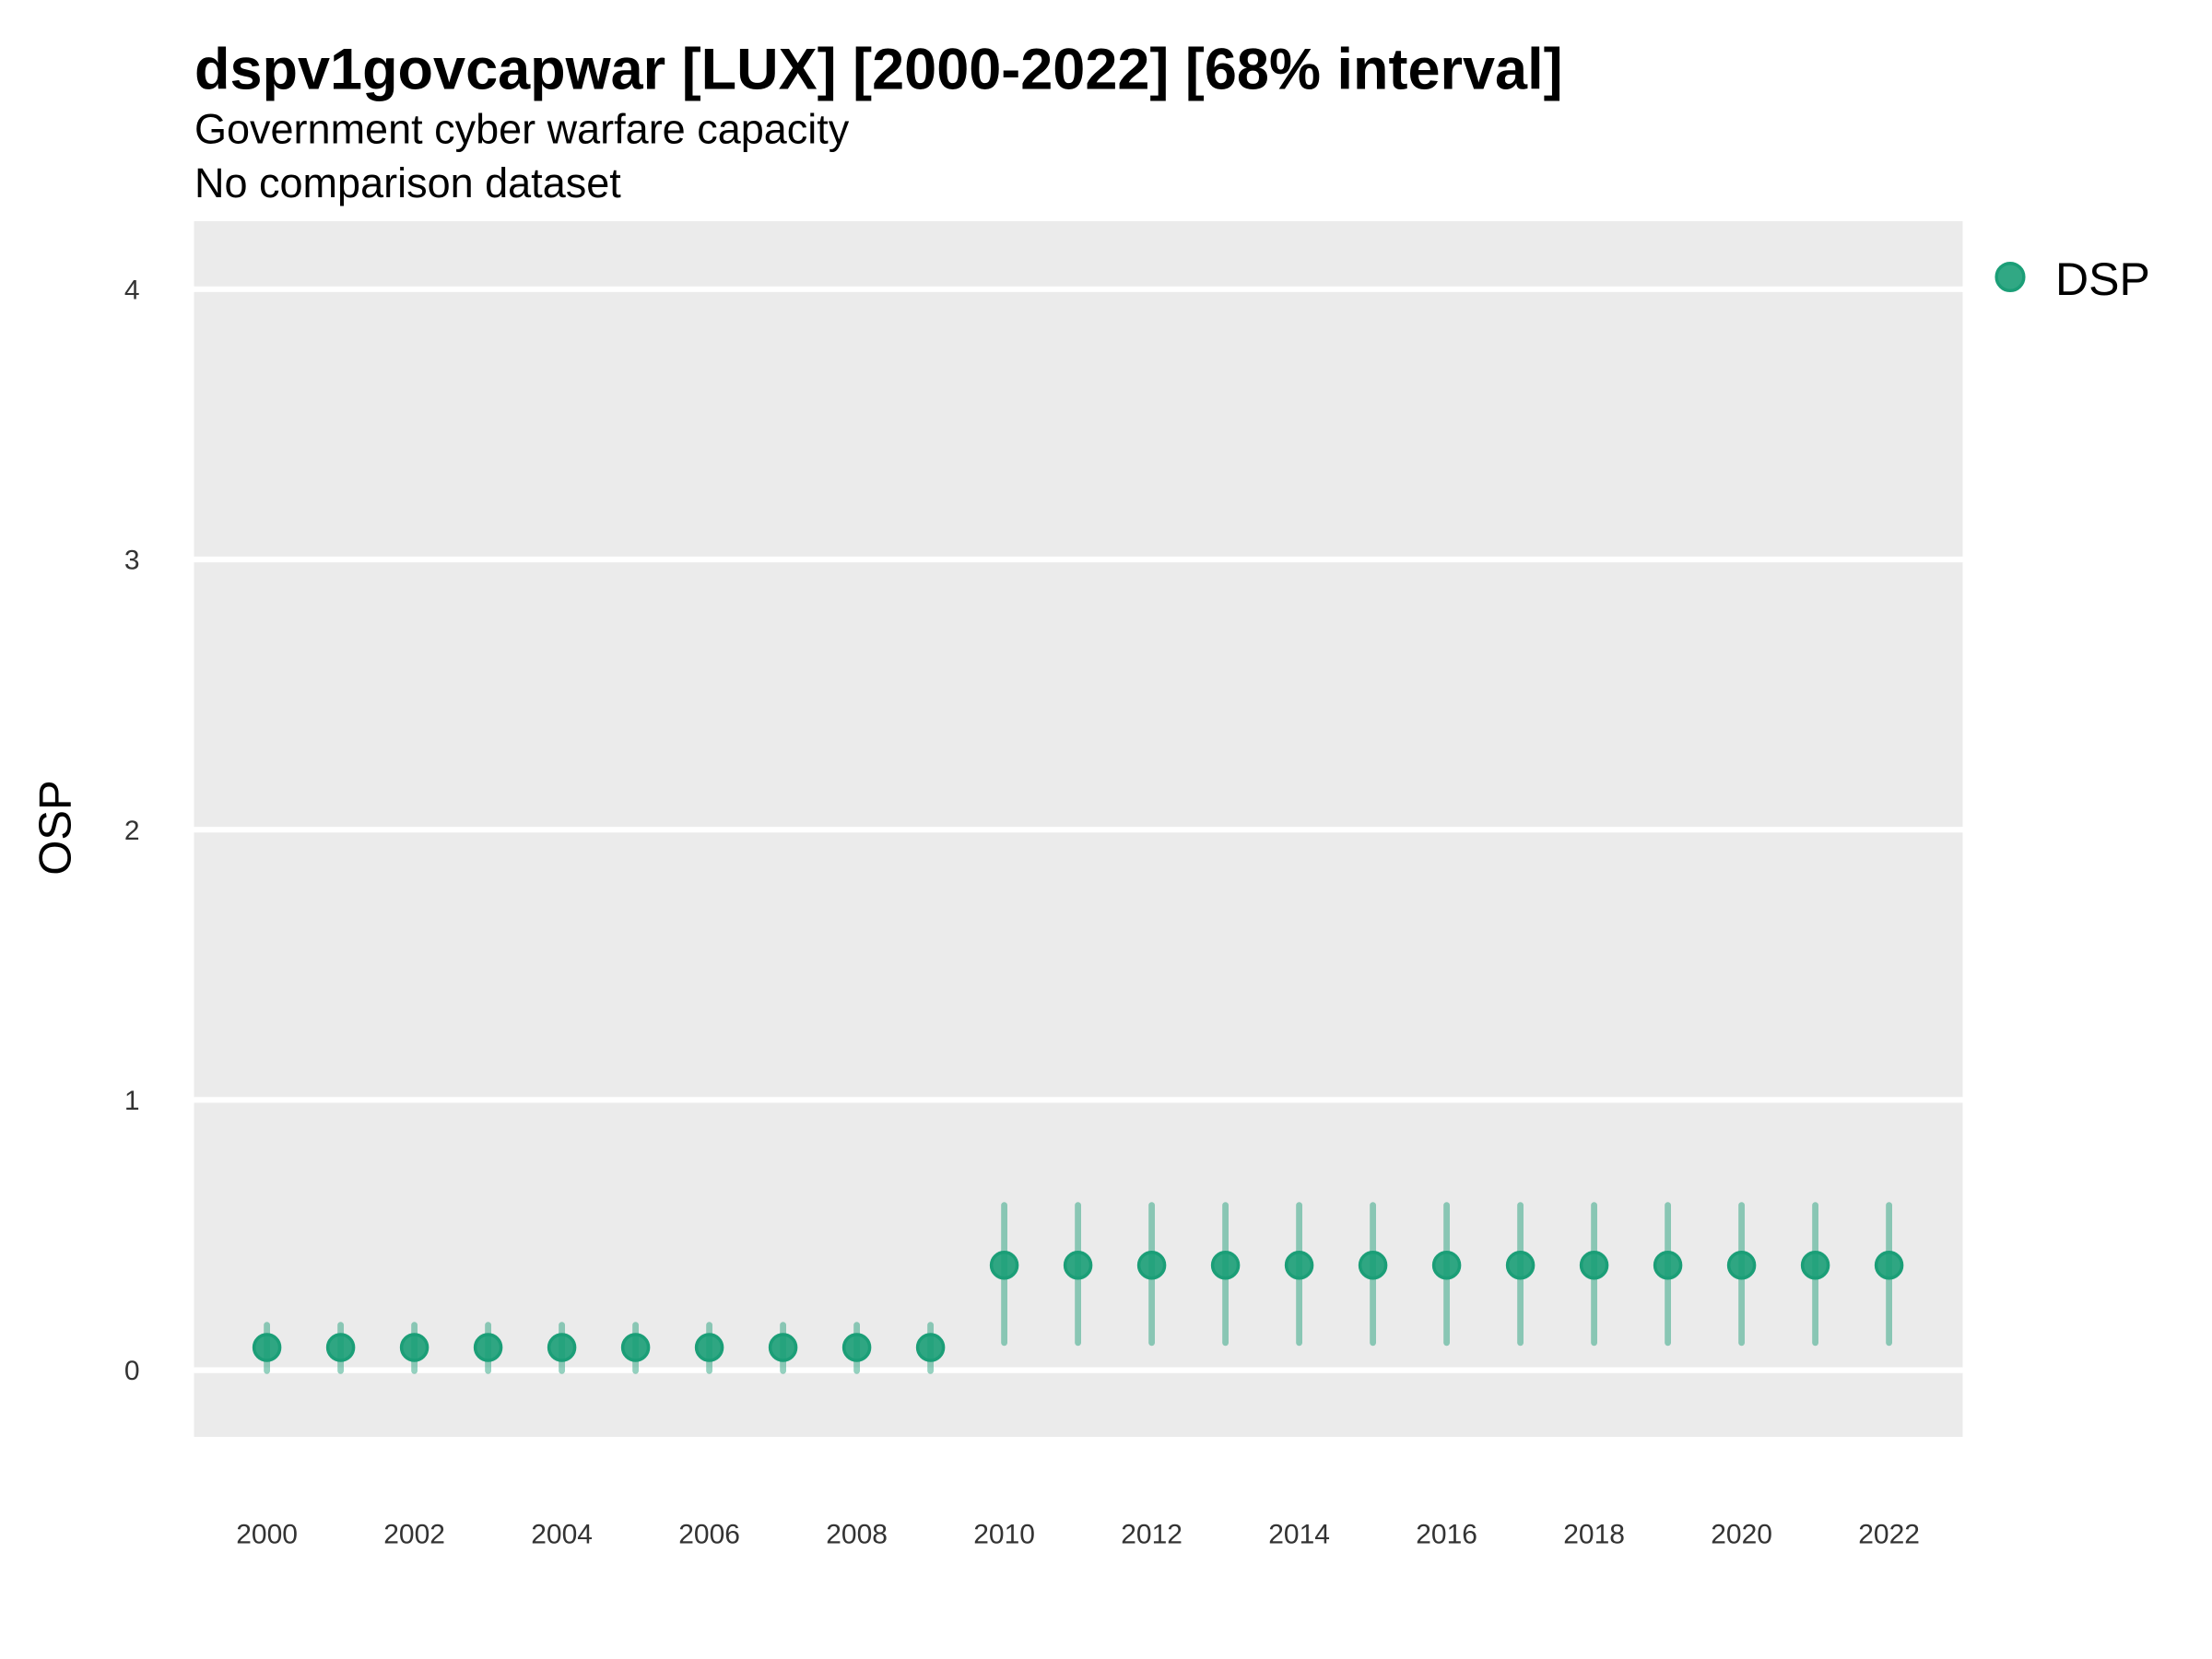 The width and height of the screenshot is (2212, 1659). I want to click on svg-text: 2016, so click(1446, 1535).